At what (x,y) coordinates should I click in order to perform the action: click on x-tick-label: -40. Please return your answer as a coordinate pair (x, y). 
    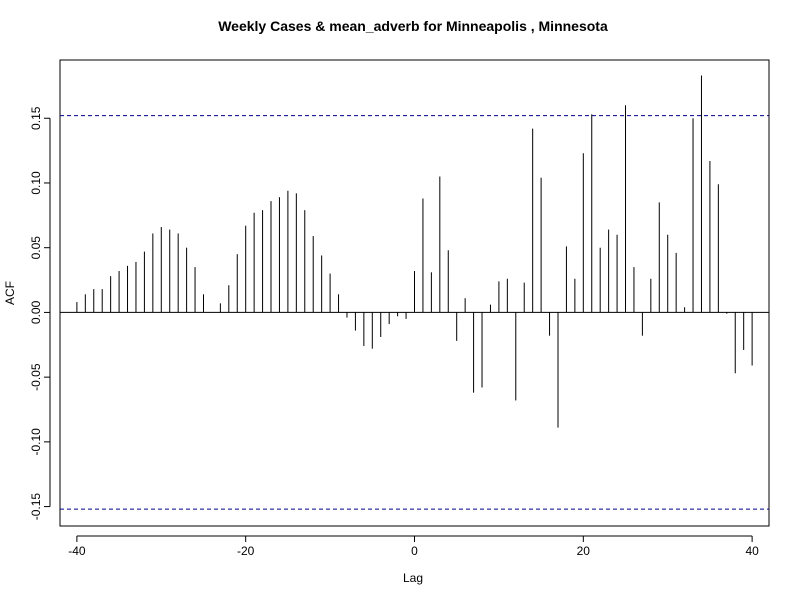
    Looking at the image, I should click on (77, 551).